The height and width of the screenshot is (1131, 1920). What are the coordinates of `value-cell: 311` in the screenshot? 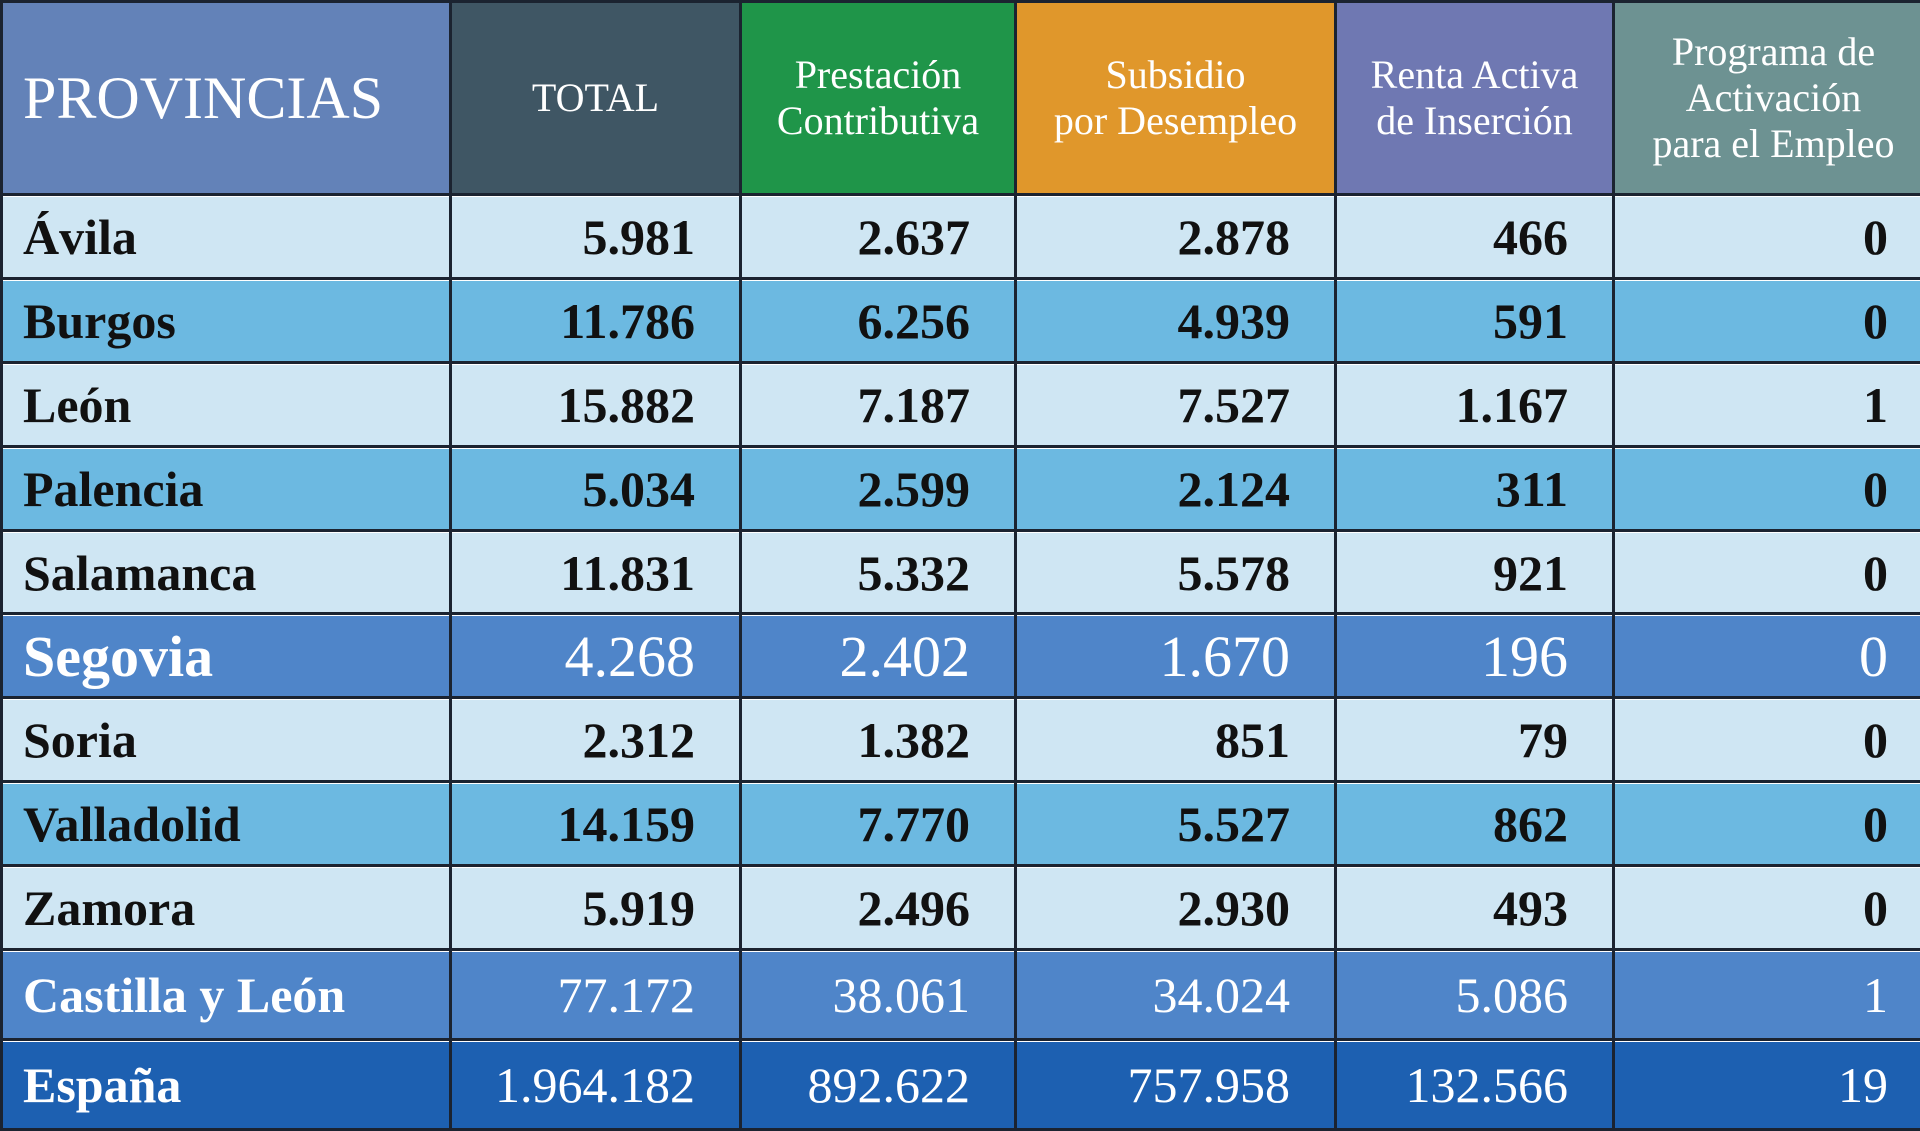 It's located at (1474, 488).